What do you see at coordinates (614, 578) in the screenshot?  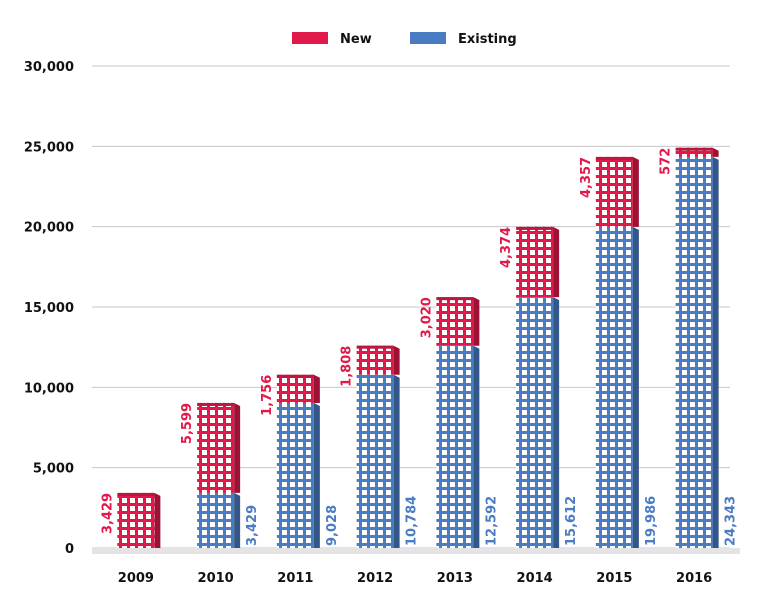 I see `x-tick-label: 2015` at bounding box center [614, 578].